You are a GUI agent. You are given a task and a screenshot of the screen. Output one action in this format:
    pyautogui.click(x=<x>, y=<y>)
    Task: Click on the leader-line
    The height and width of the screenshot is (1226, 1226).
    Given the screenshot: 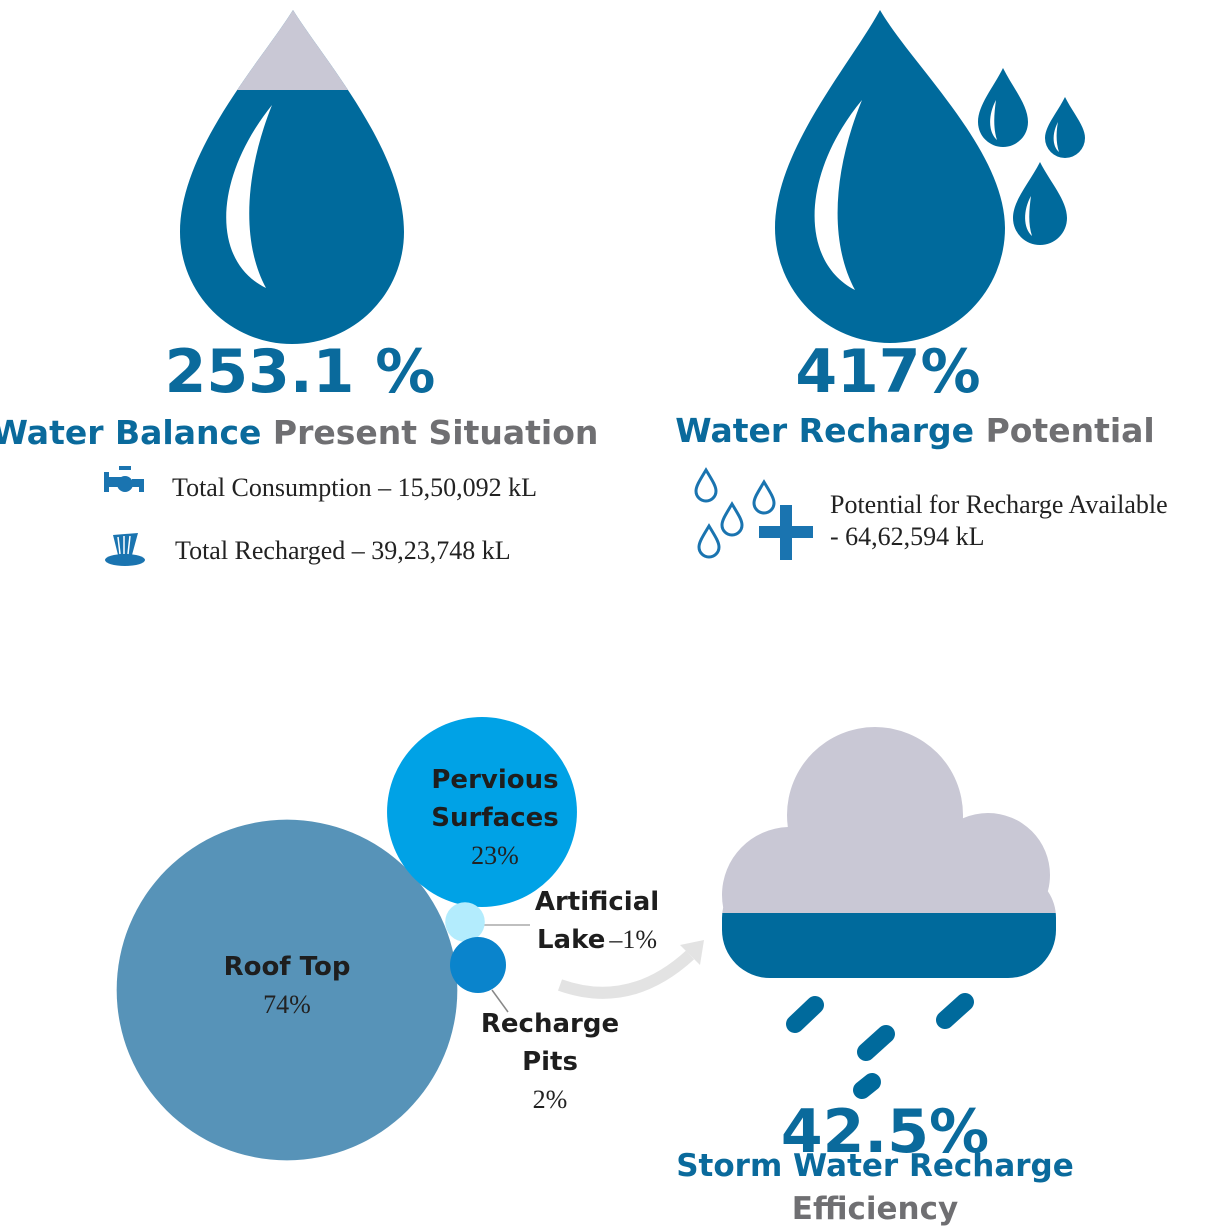 What is the action you would take?
    pyautogui.click(x=500, y=1001)
    